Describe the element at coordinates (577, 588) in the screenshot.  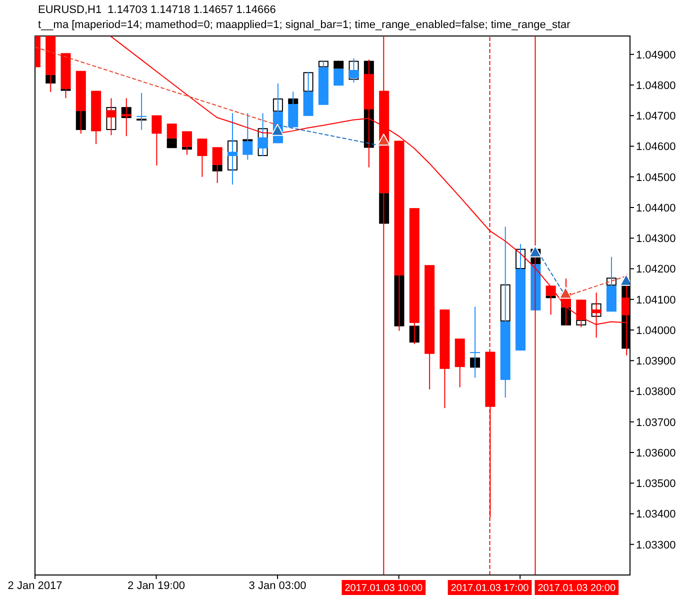
I see `ref-line-label: 2017.01.03 20:00` at that location.